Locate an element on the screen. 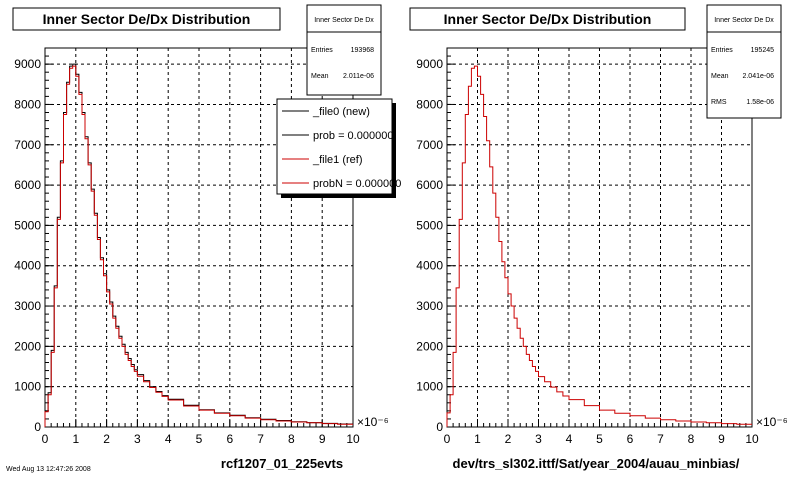 The width and height of the screenshot is (800, 480). stats-label: RMS is located at coordinates (719, 102).